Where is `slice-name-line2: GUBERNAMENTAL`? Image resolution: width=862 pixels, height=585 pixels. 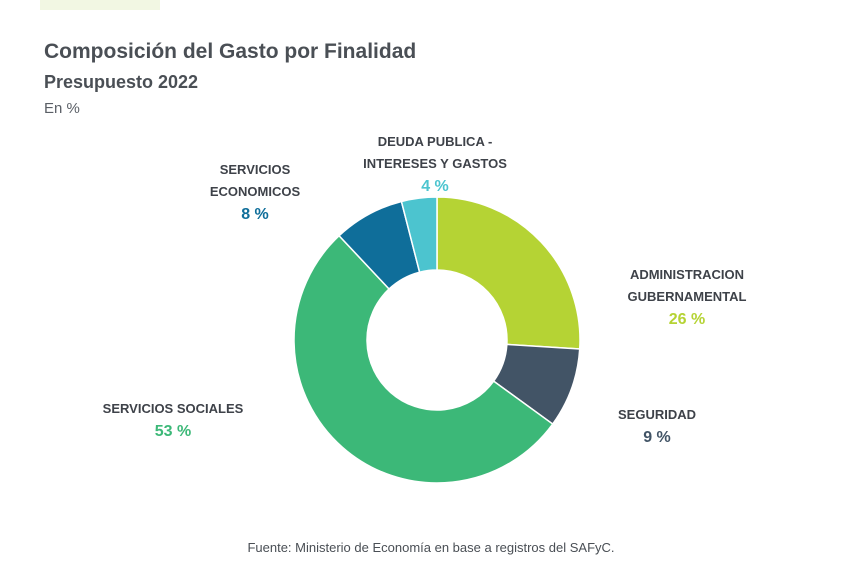
slice-name-line2: GUBERNAMENTAL is located at coordinates (687, 296).